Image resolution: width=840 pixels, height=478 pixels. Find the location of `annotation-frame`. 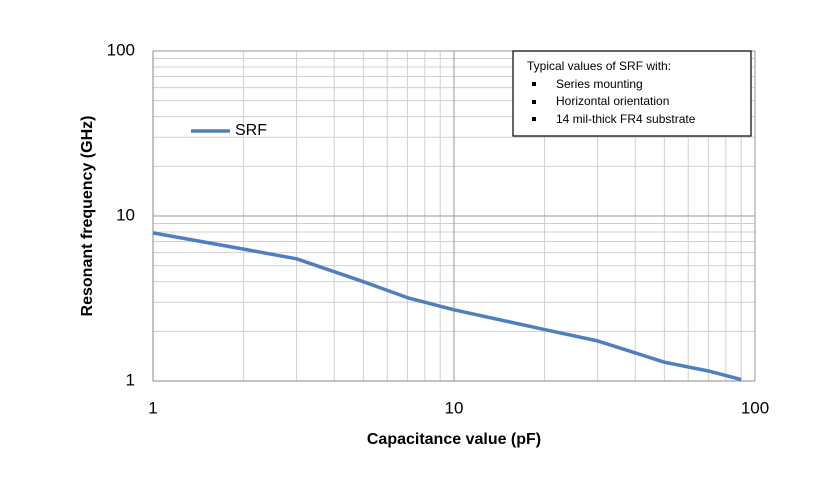

annotation-frame is located at coordinates (632, 93).